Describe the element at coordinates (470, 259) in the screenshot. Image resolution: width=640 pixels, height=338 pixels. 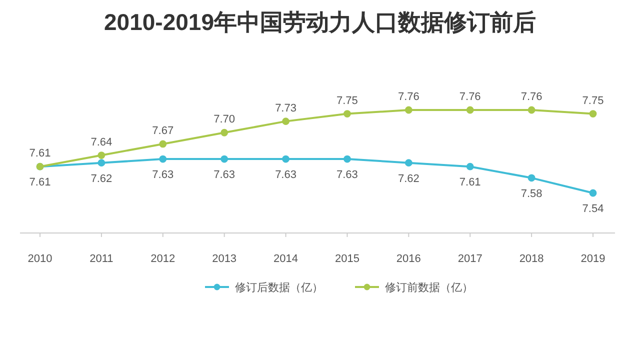
I see `x-tick-label: 2017` at that location.